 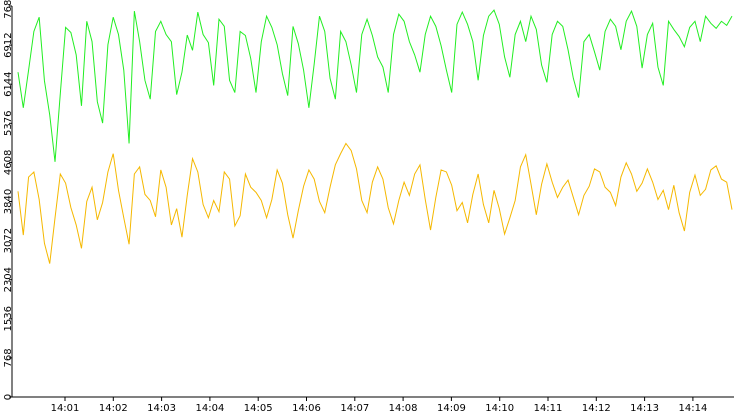 I want to click on x-tick-label: 14:02, so click(x=113, y=408).